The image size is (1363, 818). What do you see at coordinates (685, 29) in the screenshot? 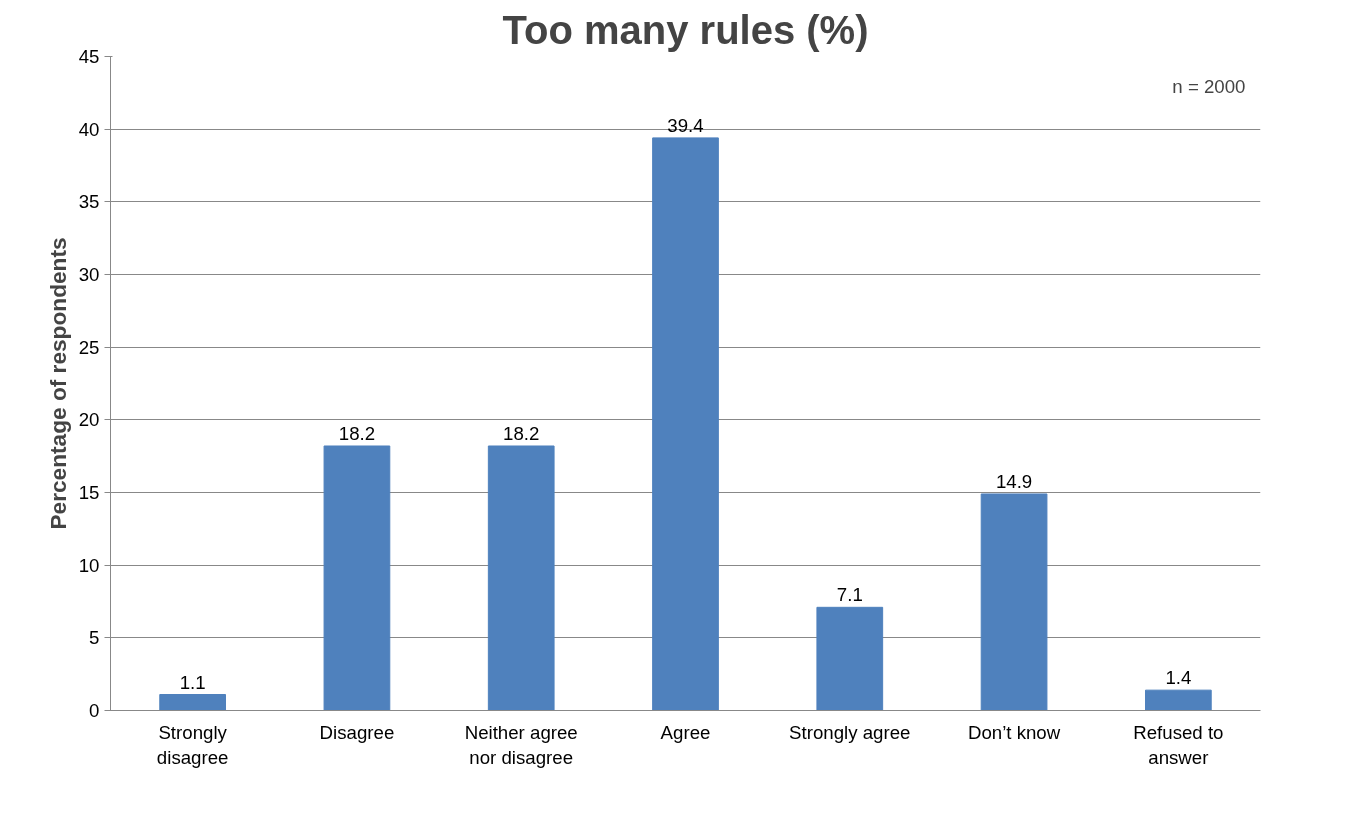
I see `chart-title: Too many rules (%)` at bounding box center [685, 29].